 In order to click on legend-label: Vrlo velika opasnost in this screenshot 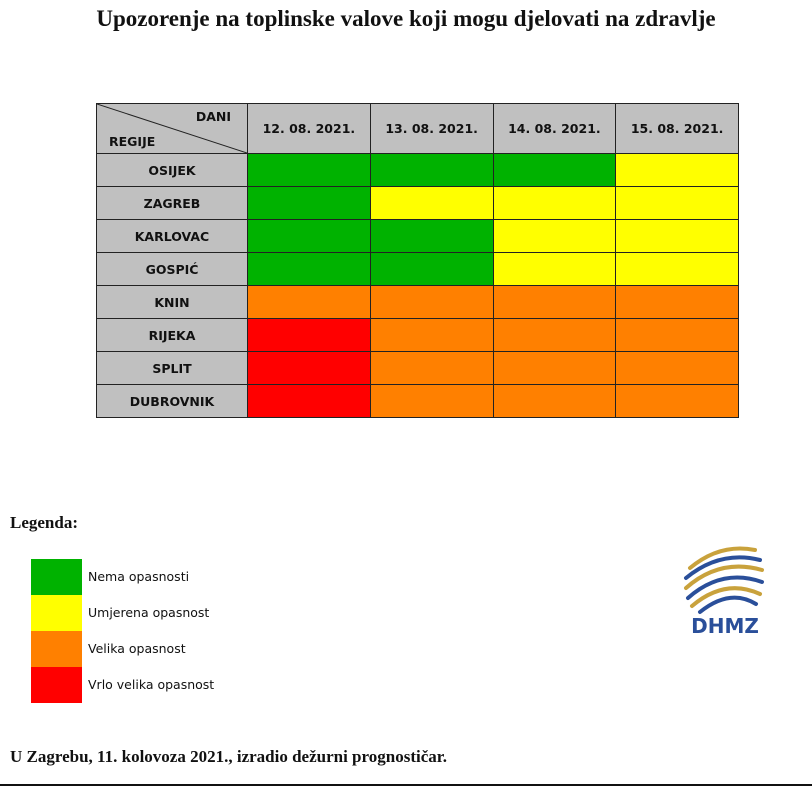, I will do `click(151, 684)`.